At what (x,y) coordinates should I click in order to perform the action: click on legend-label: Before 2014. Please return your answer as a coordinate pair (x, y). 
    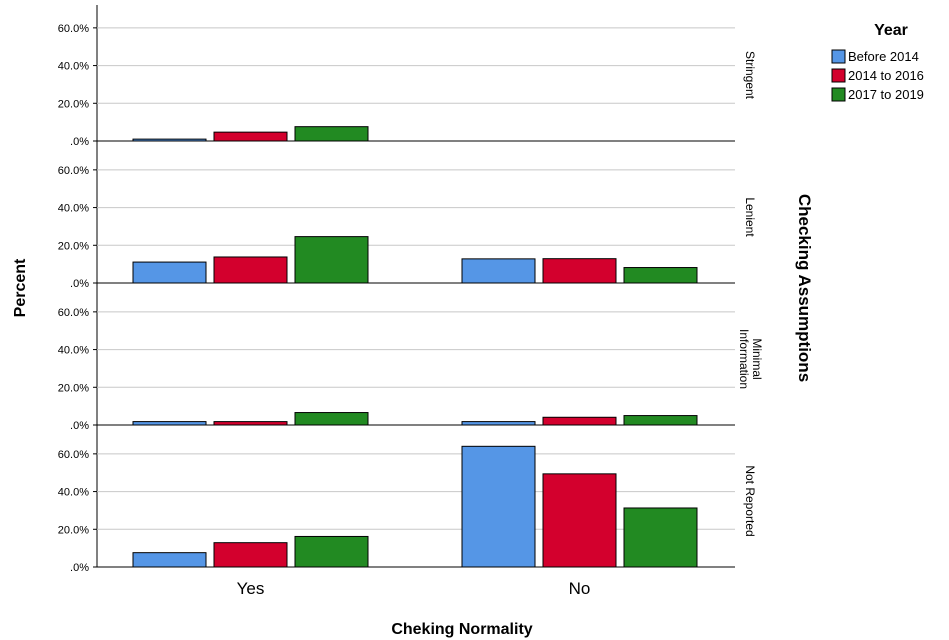
    Looking at the image, I should click on (883, 56).